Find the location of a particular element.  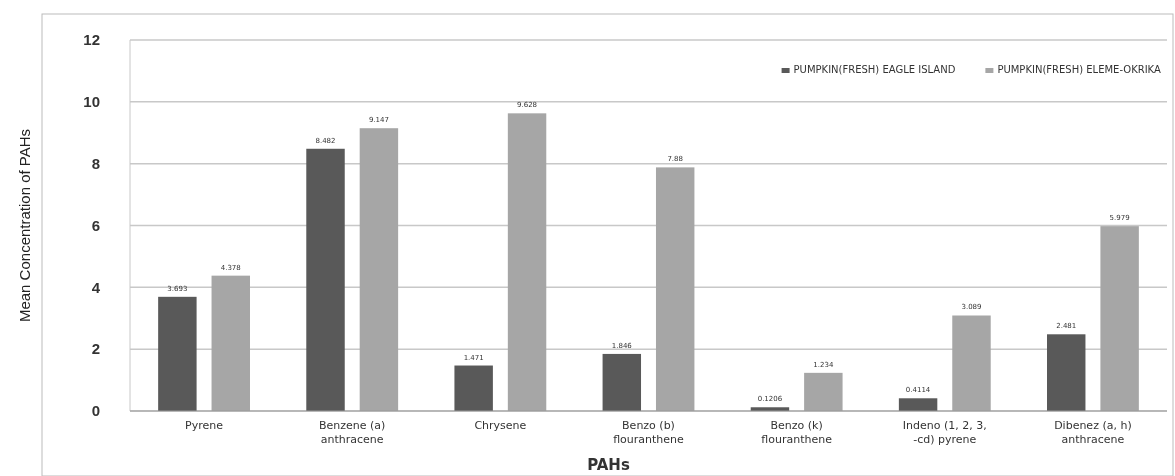

x-tick-label: Chrysene is located at coordinates (500, 425).